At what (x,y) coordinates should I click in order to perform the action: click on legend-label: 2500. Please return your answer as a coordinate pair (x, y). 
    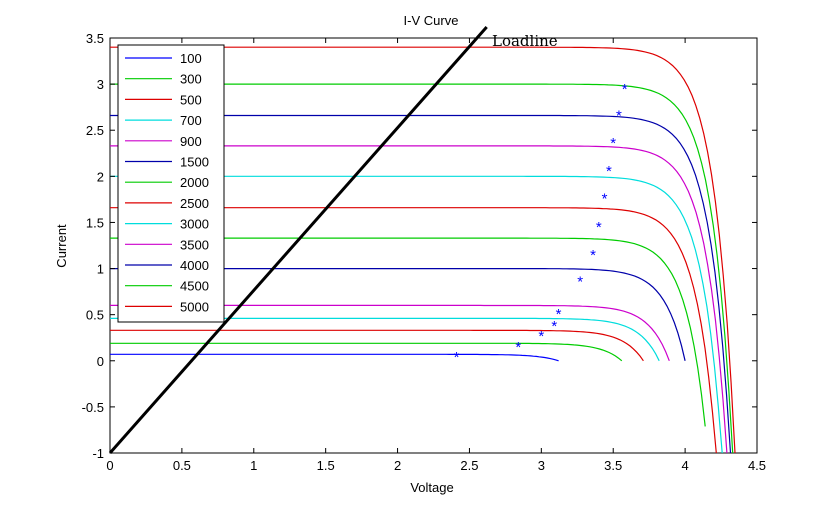
    Looking at the image, I should click on (194, 203).